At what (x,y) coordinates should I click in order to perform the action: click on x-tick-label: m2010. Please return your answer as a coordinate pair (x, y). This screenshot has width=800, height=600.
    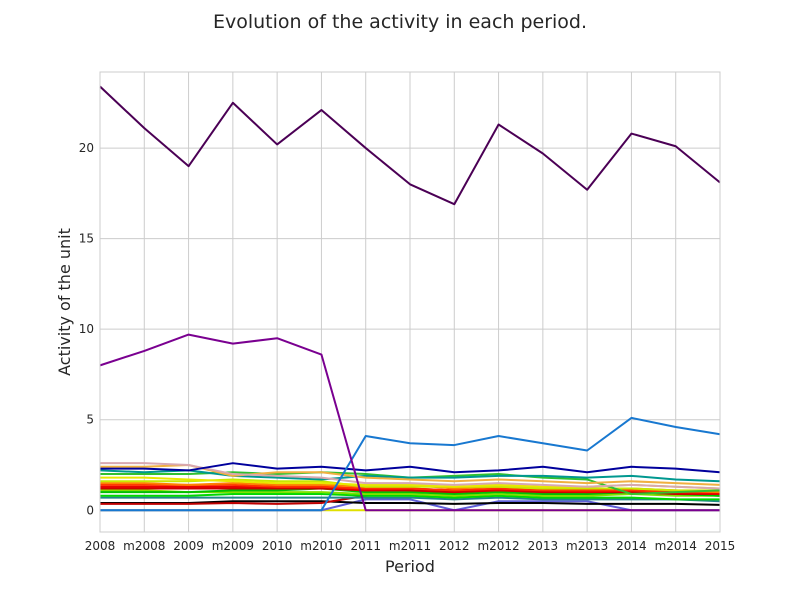
    Looking at the image, I should click on (321, 546).